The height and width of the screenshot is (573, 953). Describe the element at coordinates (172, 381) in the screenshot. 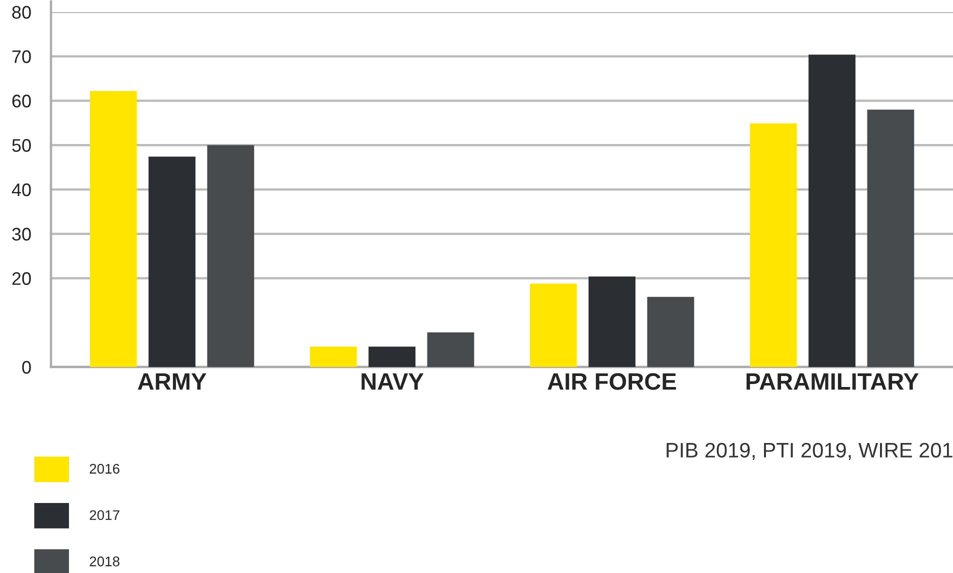

I see `x-tick-label: ARMY` at that location.